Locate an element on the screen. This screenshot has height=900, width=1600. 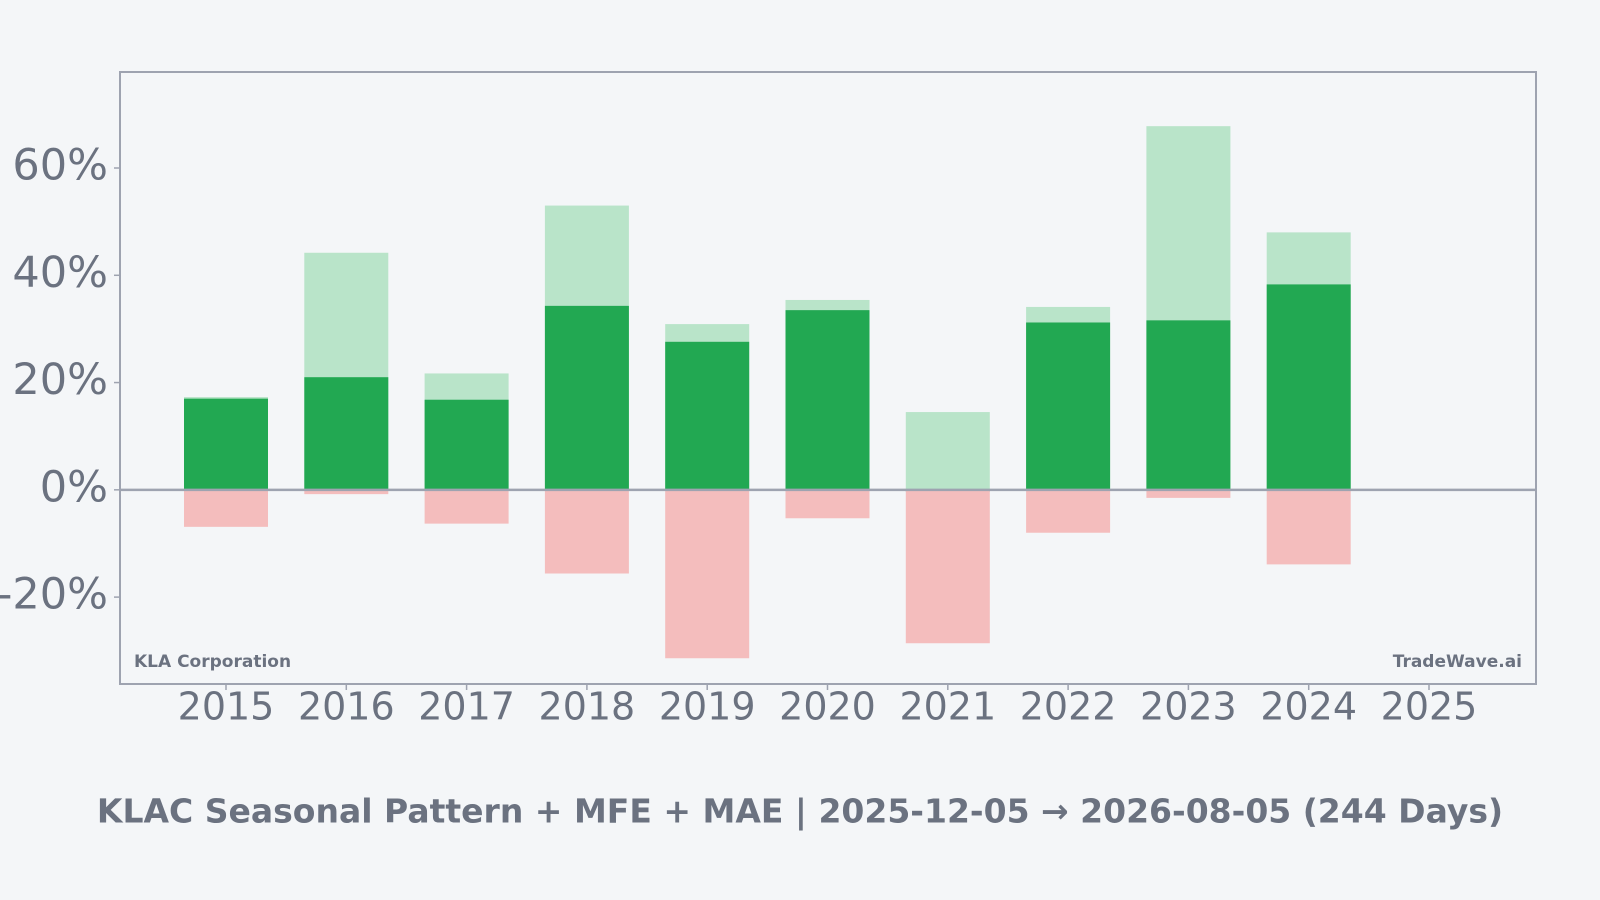
x-tick-label: 2019 is located at coordinates (707, 707).